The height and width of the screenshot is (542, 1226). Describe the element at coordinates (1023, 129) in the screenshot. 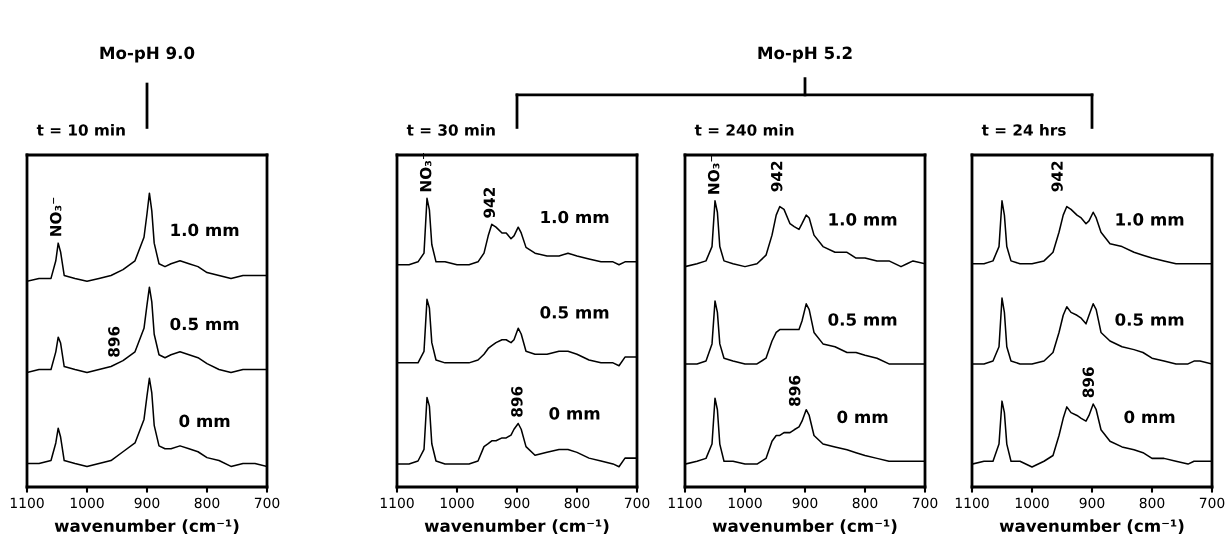

I see `chart-title: t = 24 hrs` at that location.